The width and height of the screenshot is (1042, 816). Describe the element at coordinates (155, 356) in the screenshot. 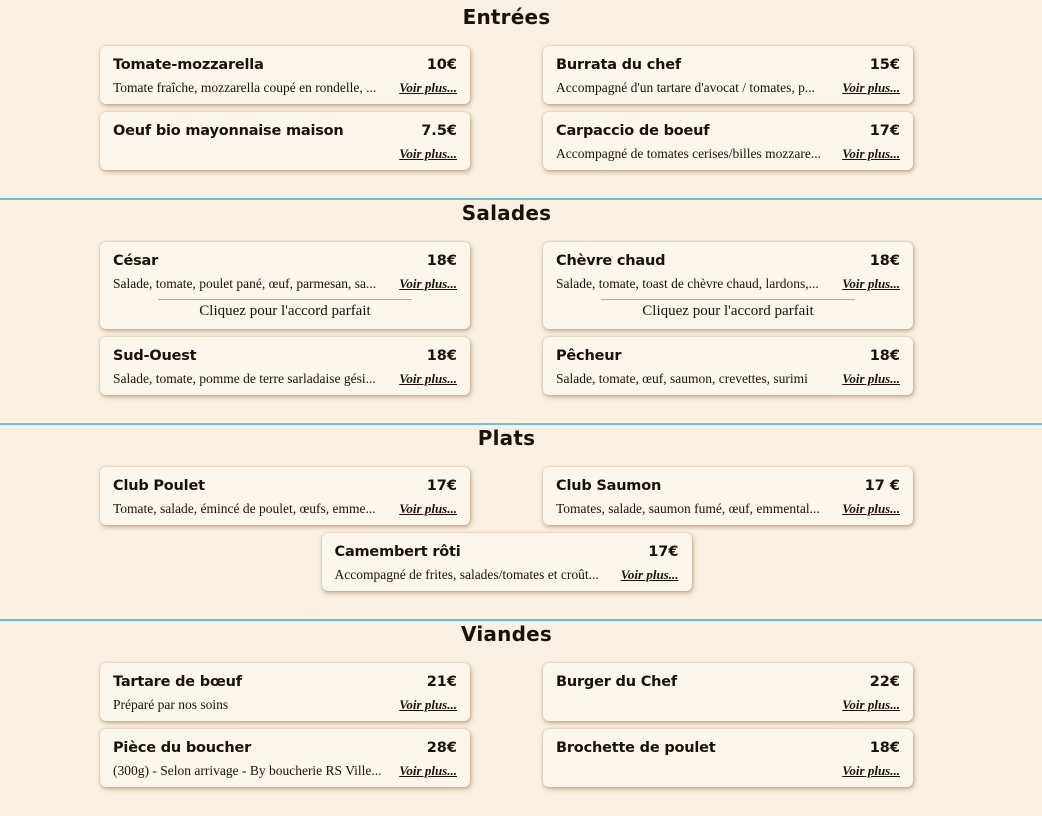

I see `dish-name: Sud-Ouest` at that location.